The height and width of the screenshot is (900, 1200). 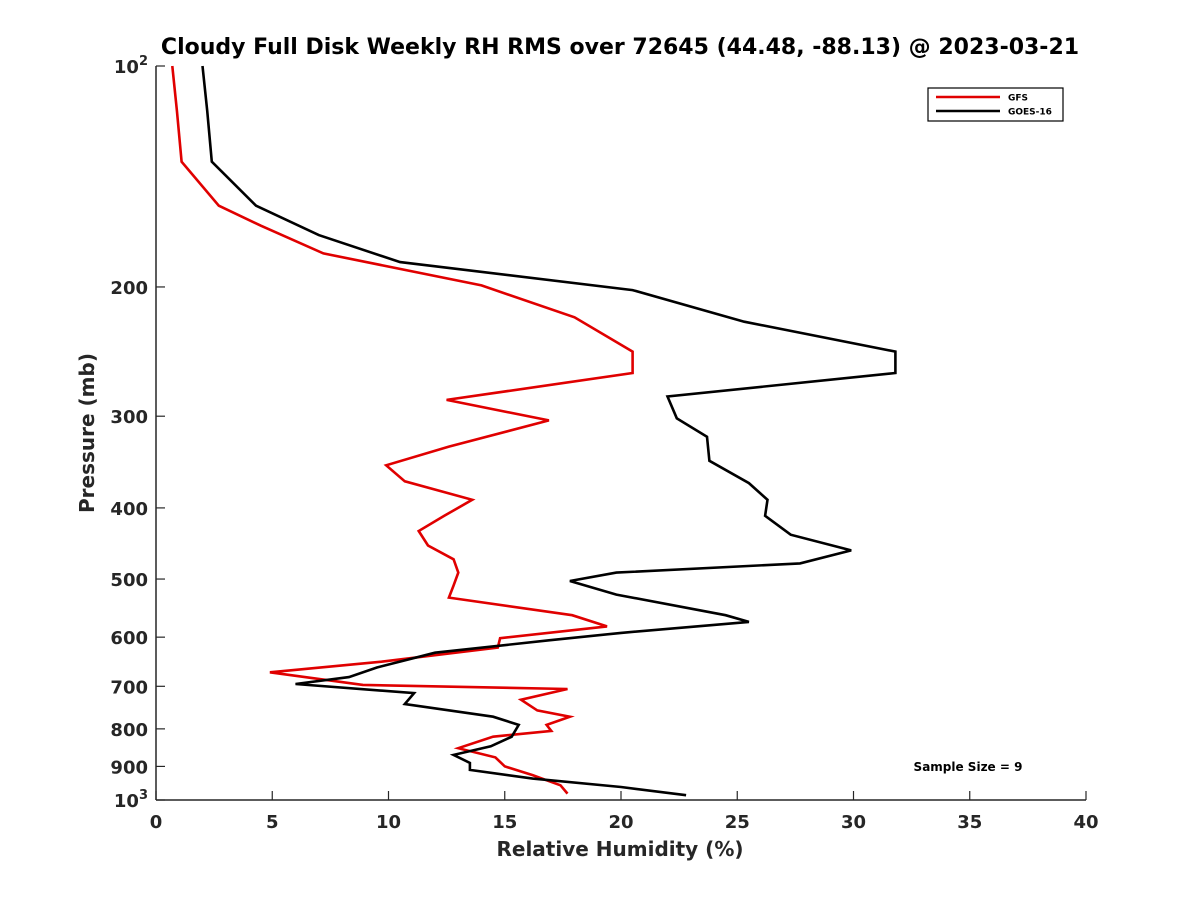 What do you see at coordinates (968, 767) in the screenshot?
I see `sample-size-annotation: Sample Size = 9` at bounding box center [968, 767].